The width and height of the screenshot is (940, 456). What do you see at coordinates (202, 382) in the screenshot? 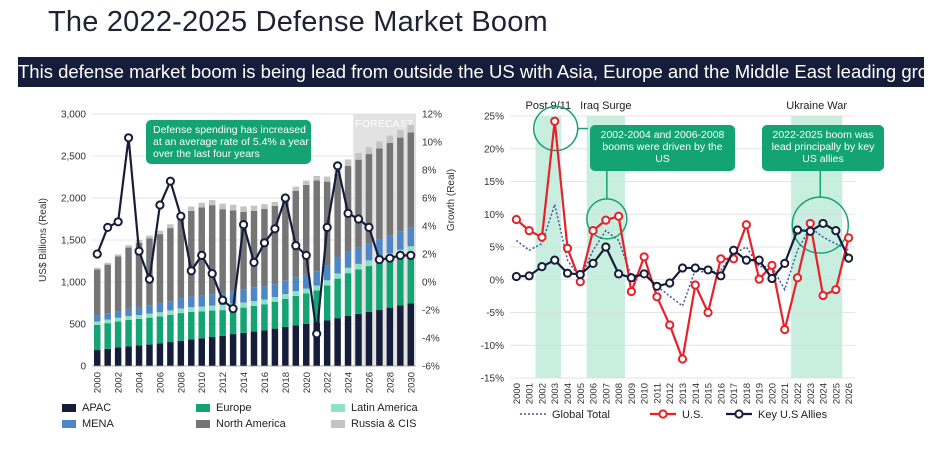
I see `x-tick-label: 2010` at bounding box center [202, 382].